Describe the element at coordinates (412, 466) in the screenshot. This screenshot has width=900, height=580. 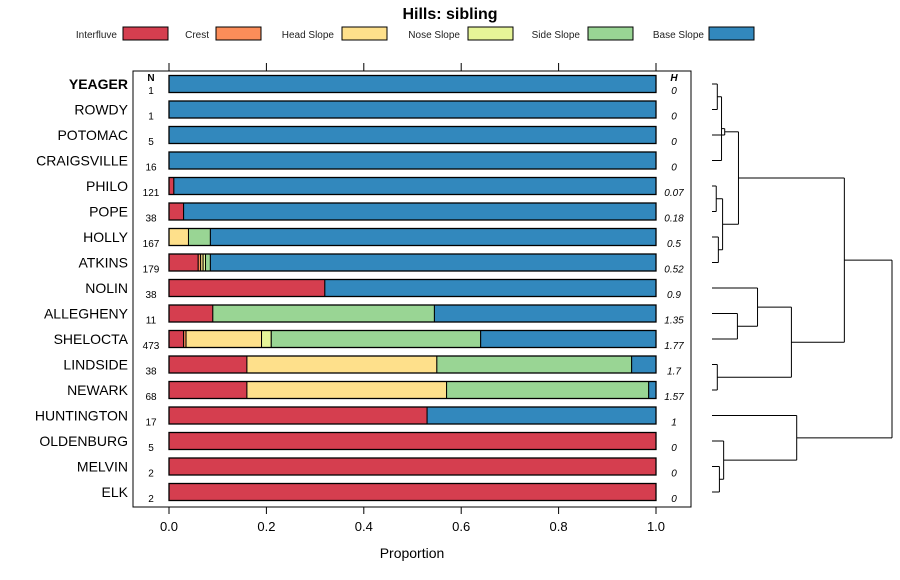
I see `bar-melvin-interfluve` at that location.